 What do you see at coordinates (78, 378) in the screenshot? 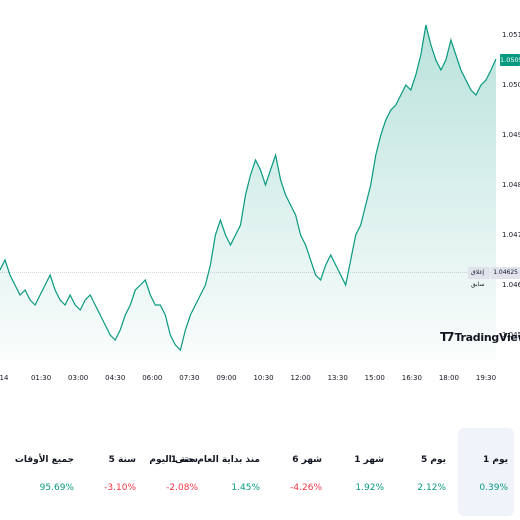
I see `x-tick-label: 03:00` at bounding box center [78, 378].